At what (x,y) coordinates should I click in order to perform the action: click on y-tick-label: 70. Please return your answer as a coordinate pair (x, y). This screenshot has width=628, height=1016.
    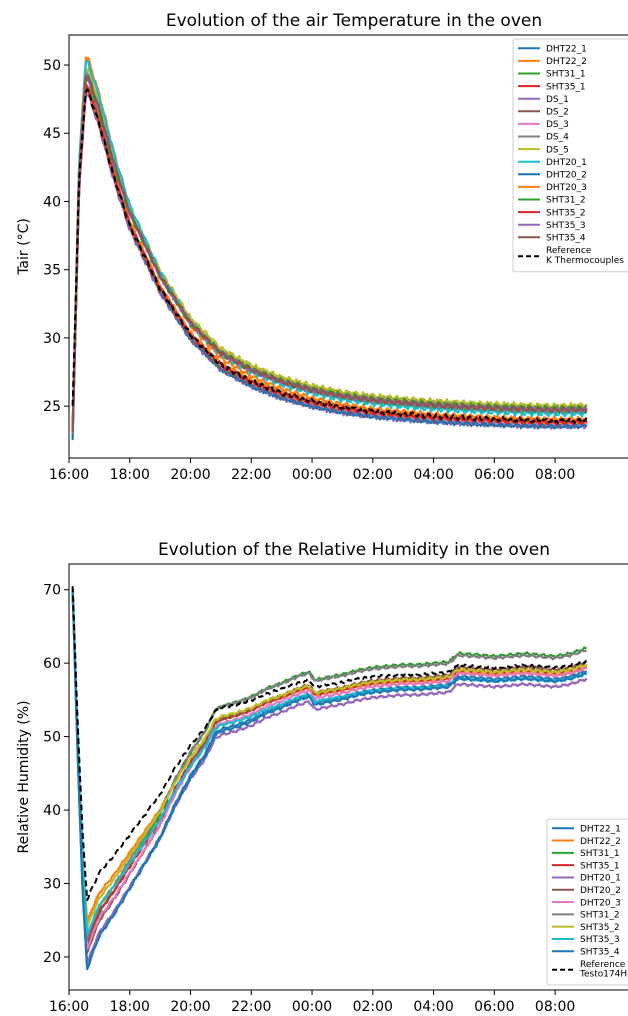
    Looking at the image, I should click on (52, 591).